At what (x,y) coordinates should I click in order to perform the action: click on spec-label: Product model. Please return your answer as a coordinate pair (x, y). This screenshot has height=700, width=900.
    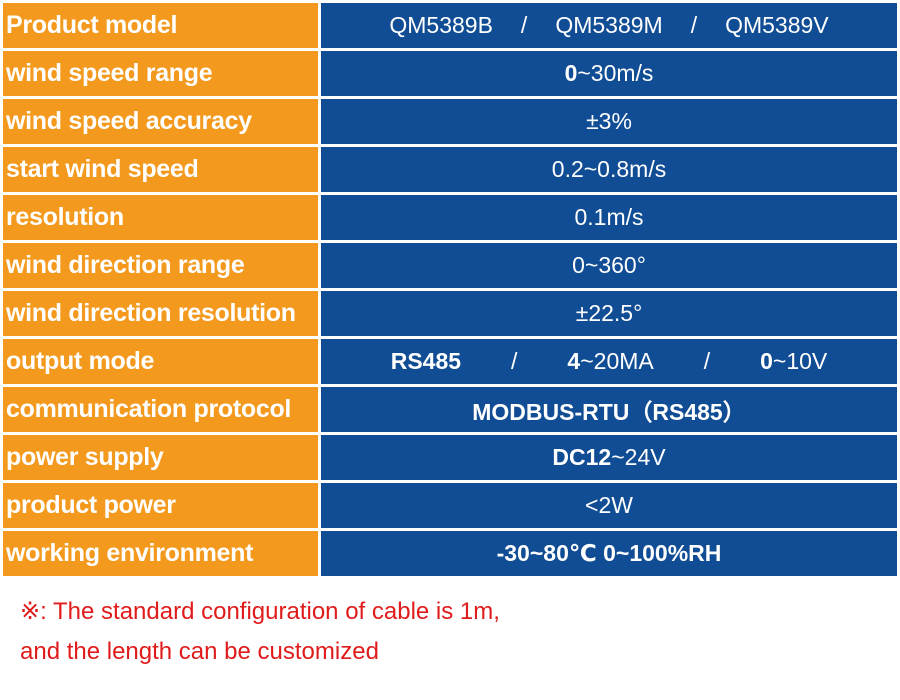
    Looking at the image, I should click on (160, 25).